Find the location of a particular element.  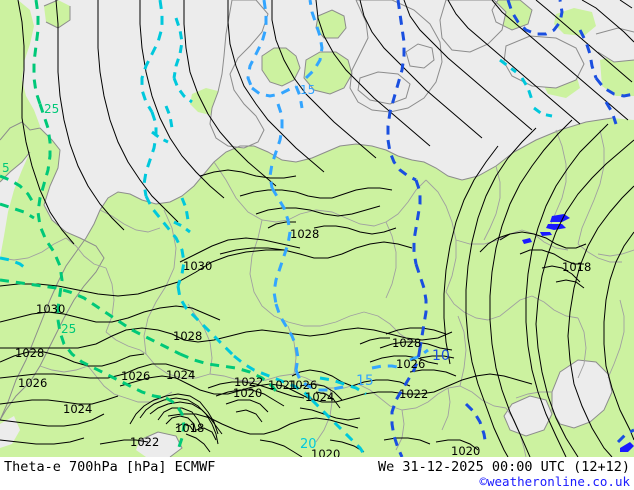

copyright-notice: ©weatheronline.co.uk is located at coordinates (554, 481).